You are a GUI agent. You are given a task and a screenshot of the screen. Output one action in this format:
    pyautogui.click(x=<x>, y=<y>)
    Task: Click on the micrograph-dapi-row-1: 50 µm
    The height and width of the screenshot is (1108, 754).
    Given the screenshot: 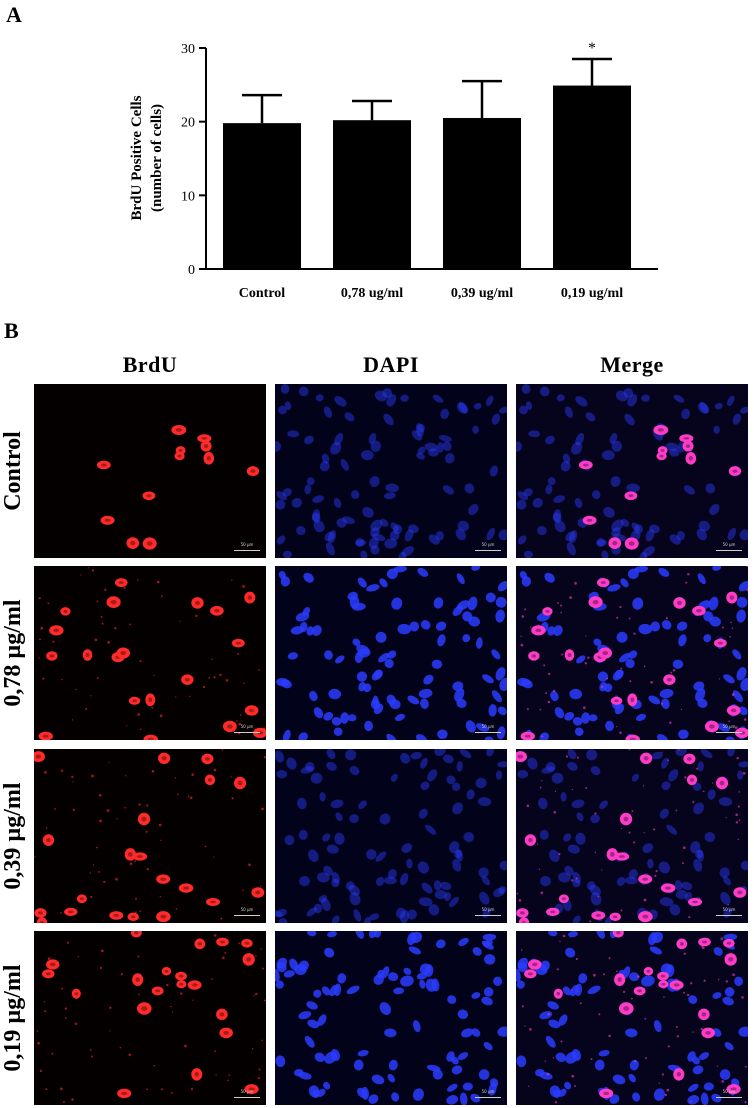 What is the action you would take?
    pyautogui.click(x=391, y=653)
    